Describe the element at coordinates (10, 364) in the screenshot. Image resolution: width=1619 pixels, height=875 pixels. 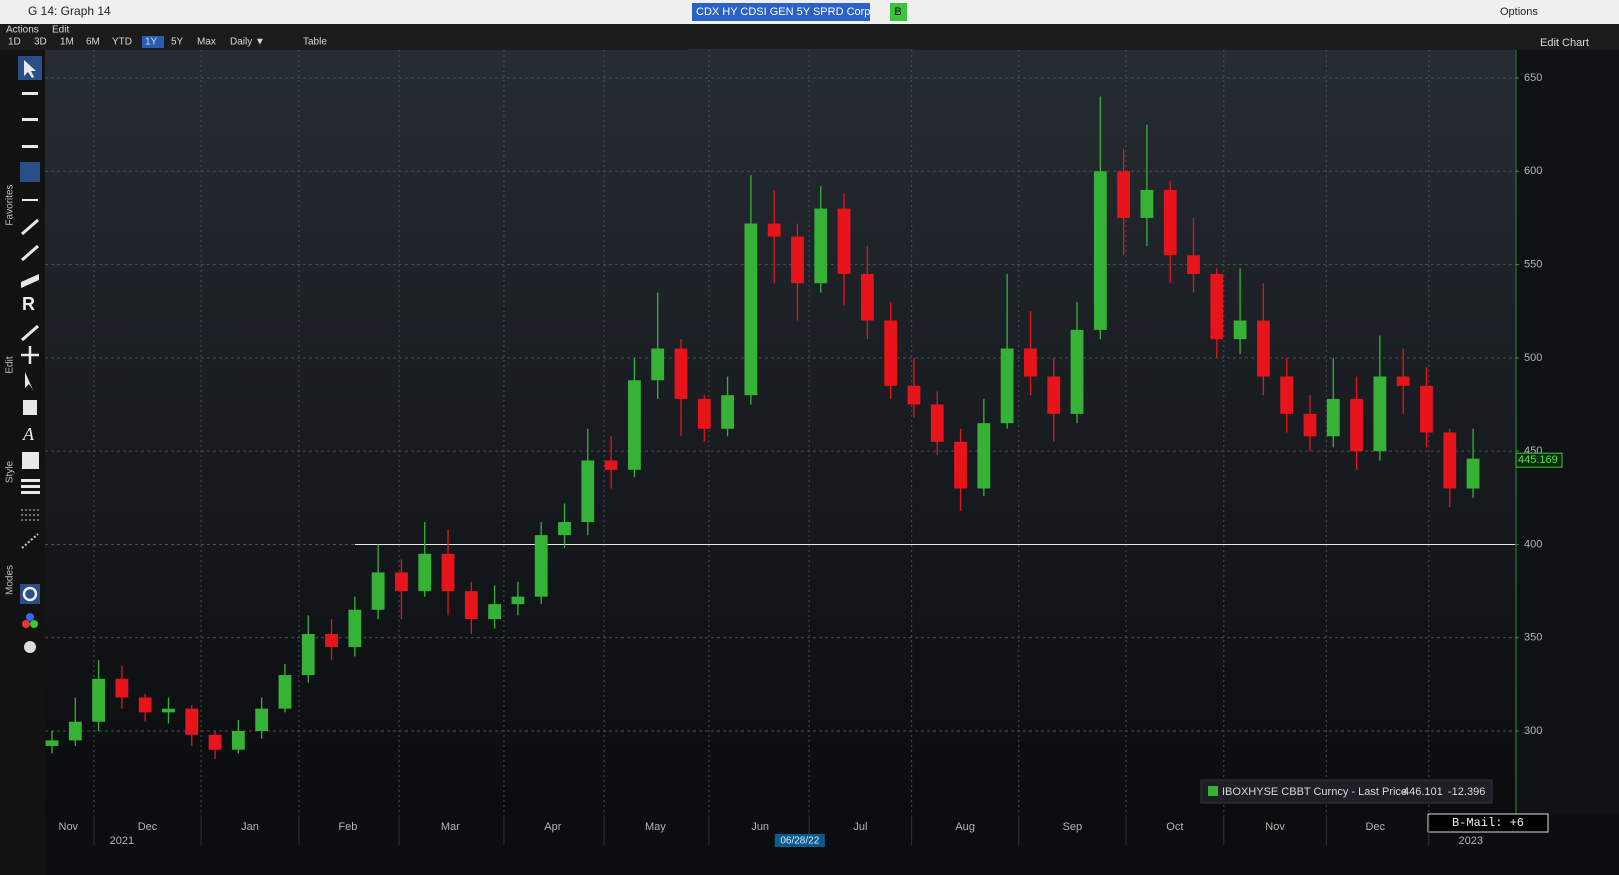
I see `side-label: Edit` at that location.